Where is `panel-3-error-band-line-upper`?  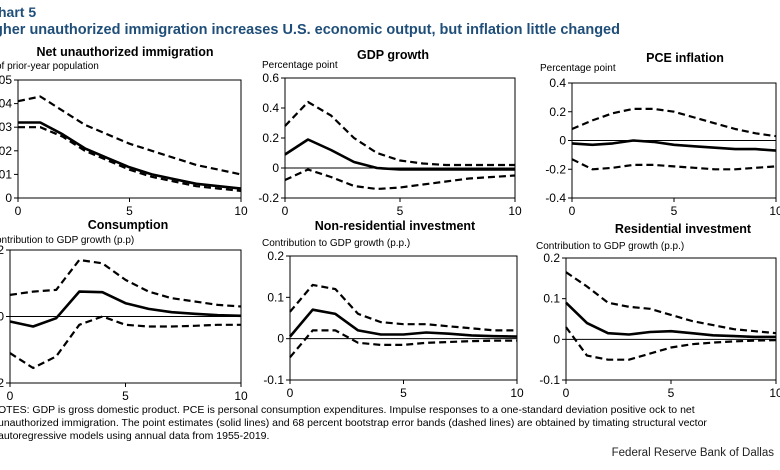 panel-3-error-band-line-upper is located at coordinates (674, 122).